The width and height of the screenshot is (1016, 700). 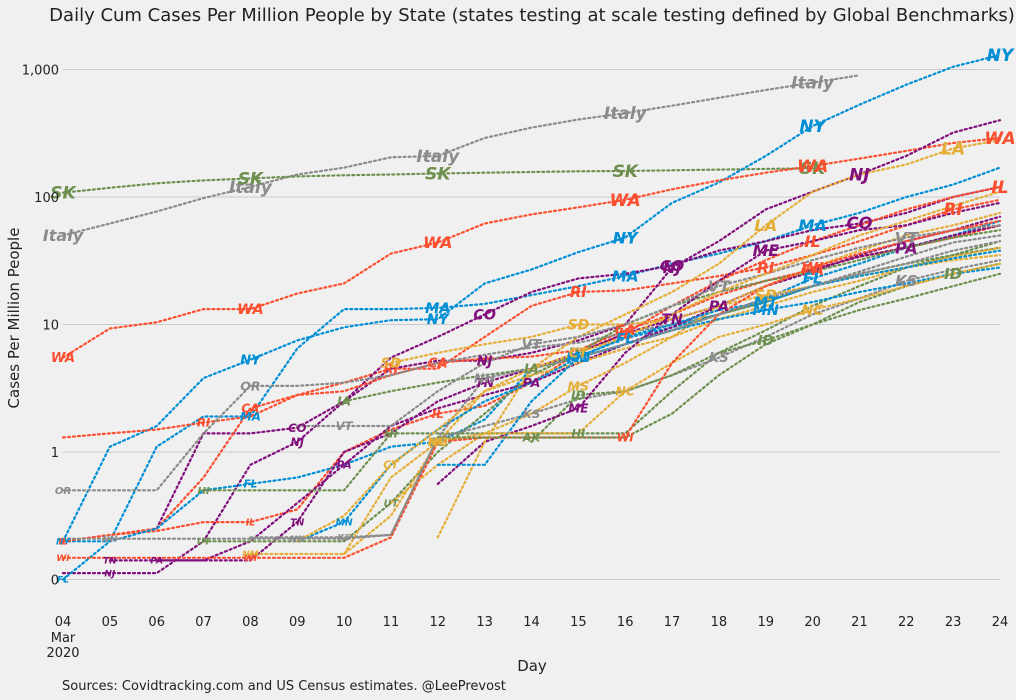 I want to click on x-tick-label: 20, so click(x=812, y=622).